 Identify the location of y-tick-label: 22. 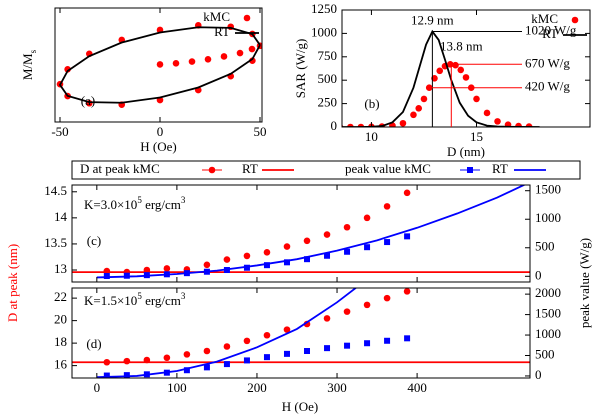
(60, 296).